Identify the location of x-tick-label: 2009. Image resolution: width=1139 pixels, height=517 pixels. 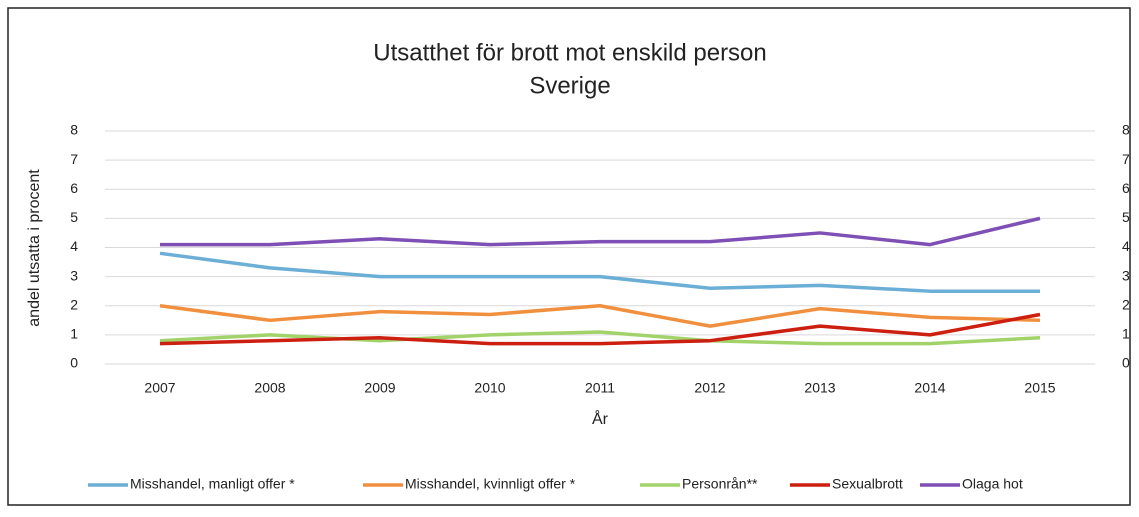
(379, 388).